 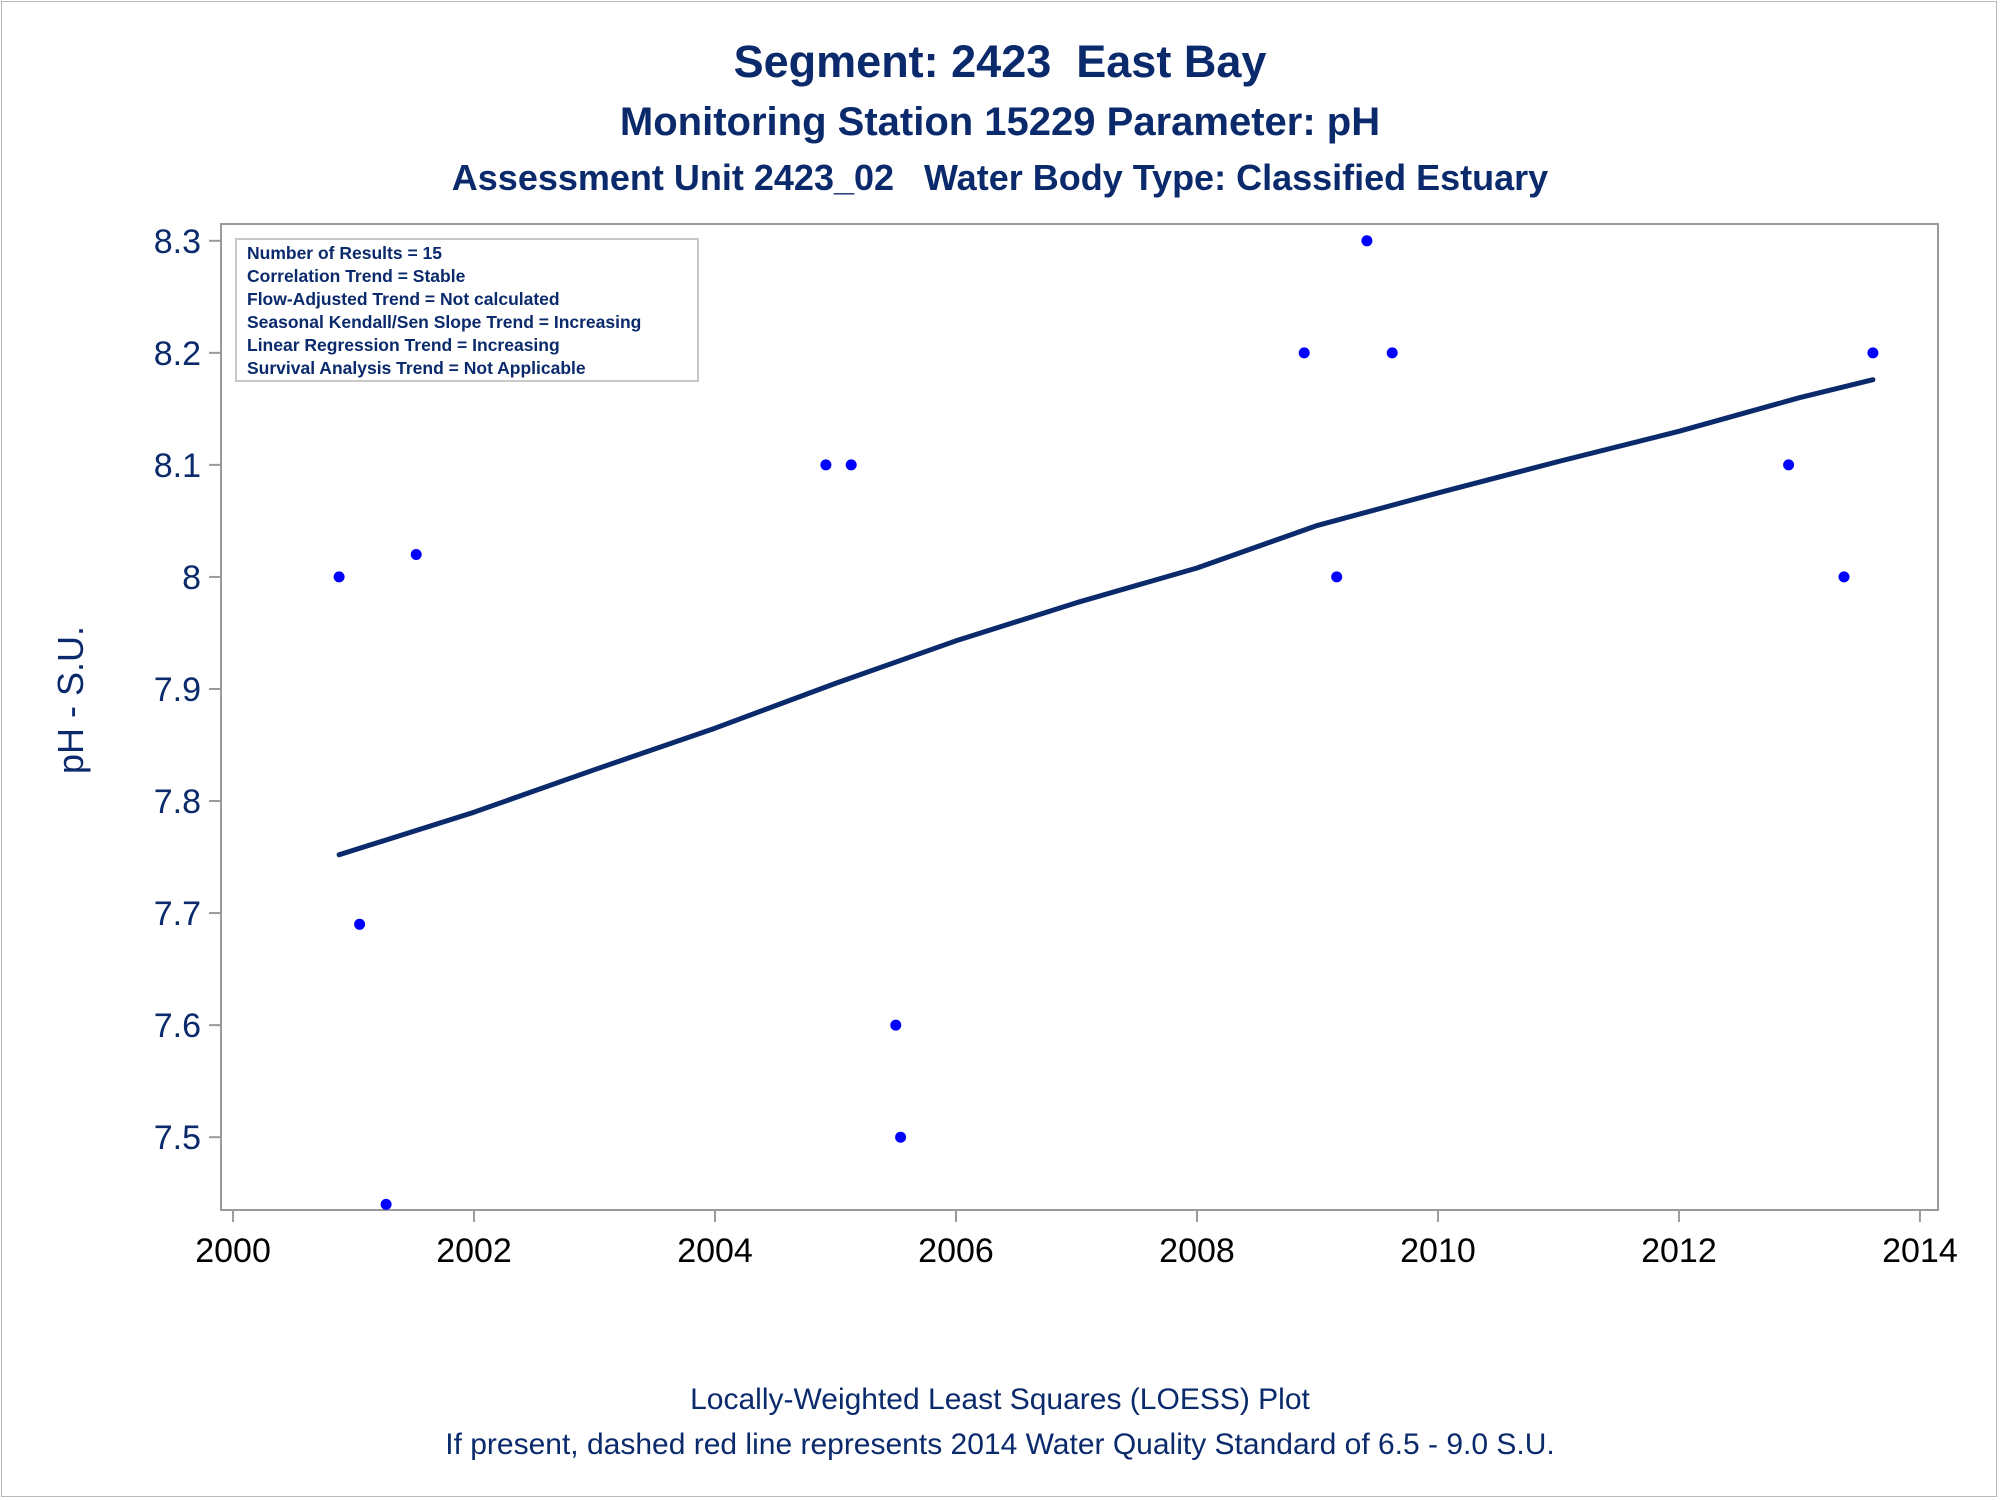 What do you see at coordinates (956, 1251) in the screenshot?
I see `x-tick-label: 2006` at bounding box center [956, 1251].